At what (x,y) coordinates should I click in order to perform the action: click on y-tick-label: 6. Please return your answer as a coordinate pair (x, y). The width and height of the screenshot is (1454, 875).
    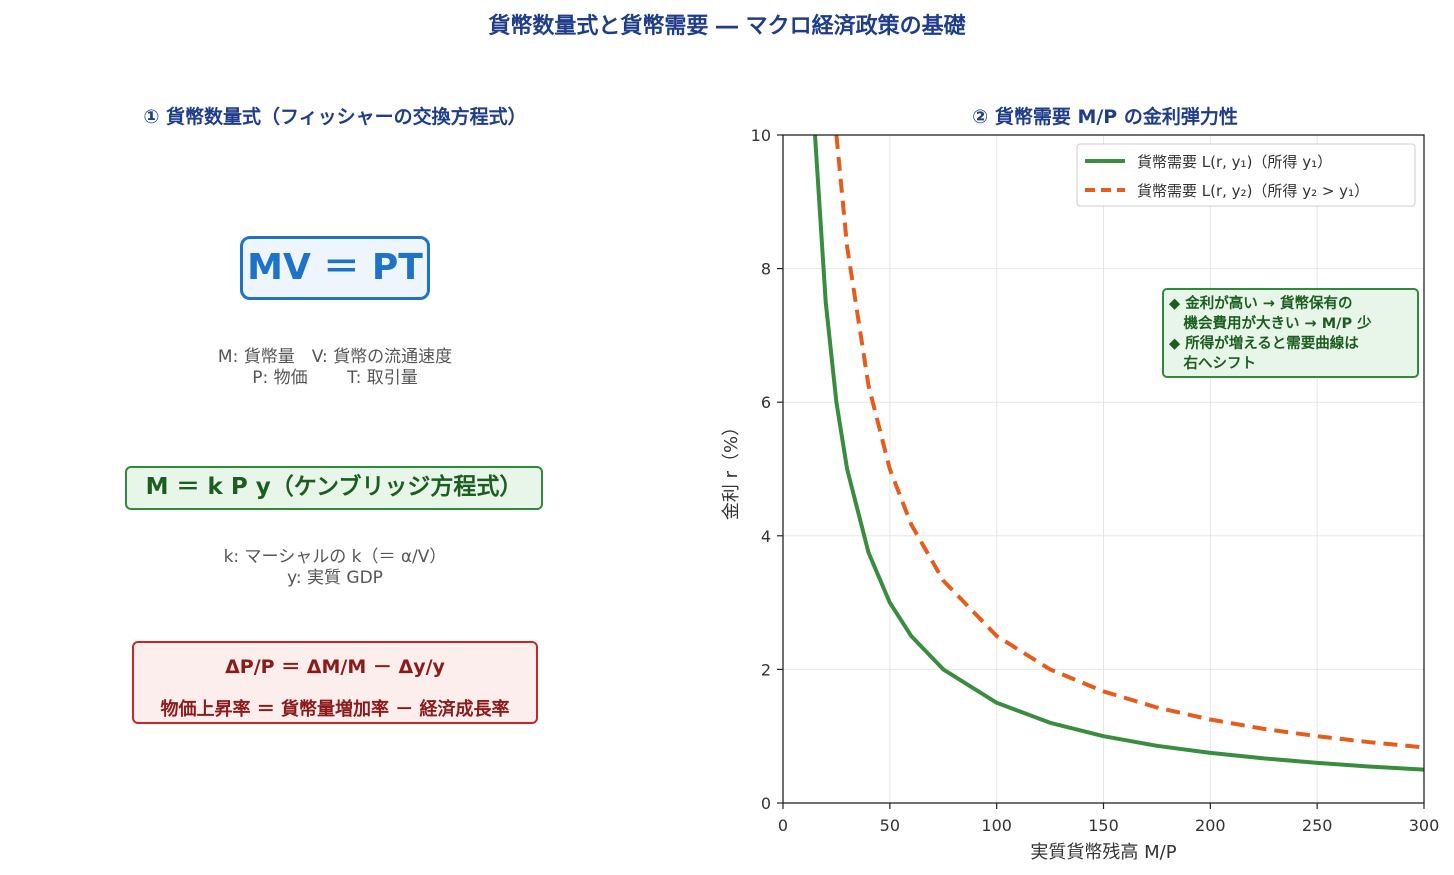
    Looking at the image, I should click on (766, 402).